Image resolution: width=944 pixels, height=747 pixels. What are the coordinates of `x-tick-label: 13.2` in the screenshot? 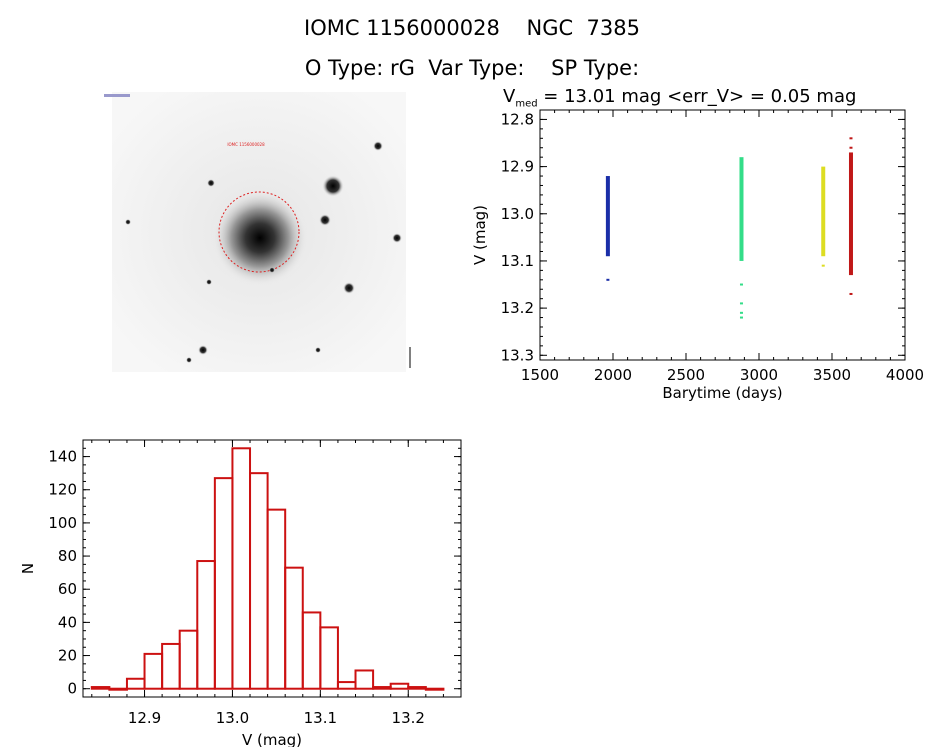 It's located at (408, 718).